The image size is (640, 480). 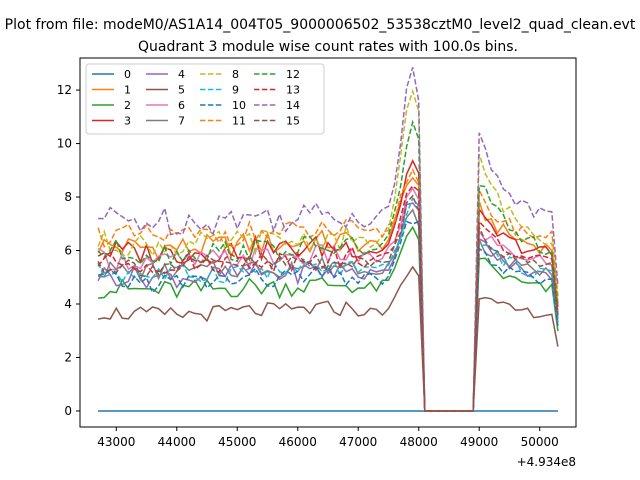 What do you see at coordinates (540, 442) in the screenshot?
I see `x-tick-label: 50000` at bounding box center [540, 442].